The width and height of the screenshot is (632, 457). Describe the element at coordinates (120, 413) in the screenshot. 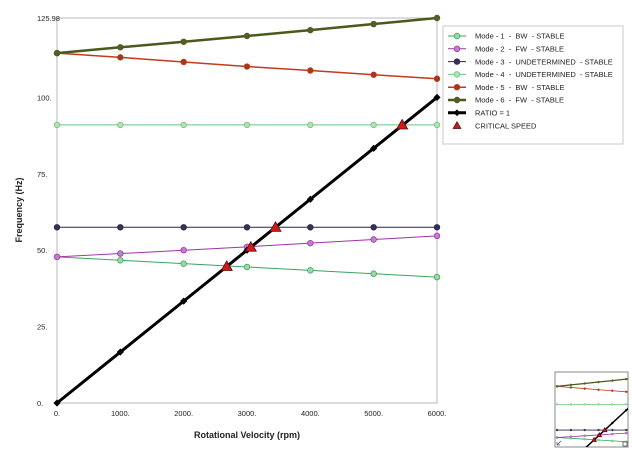

I see `x-tick-label: 1000.` at that location.